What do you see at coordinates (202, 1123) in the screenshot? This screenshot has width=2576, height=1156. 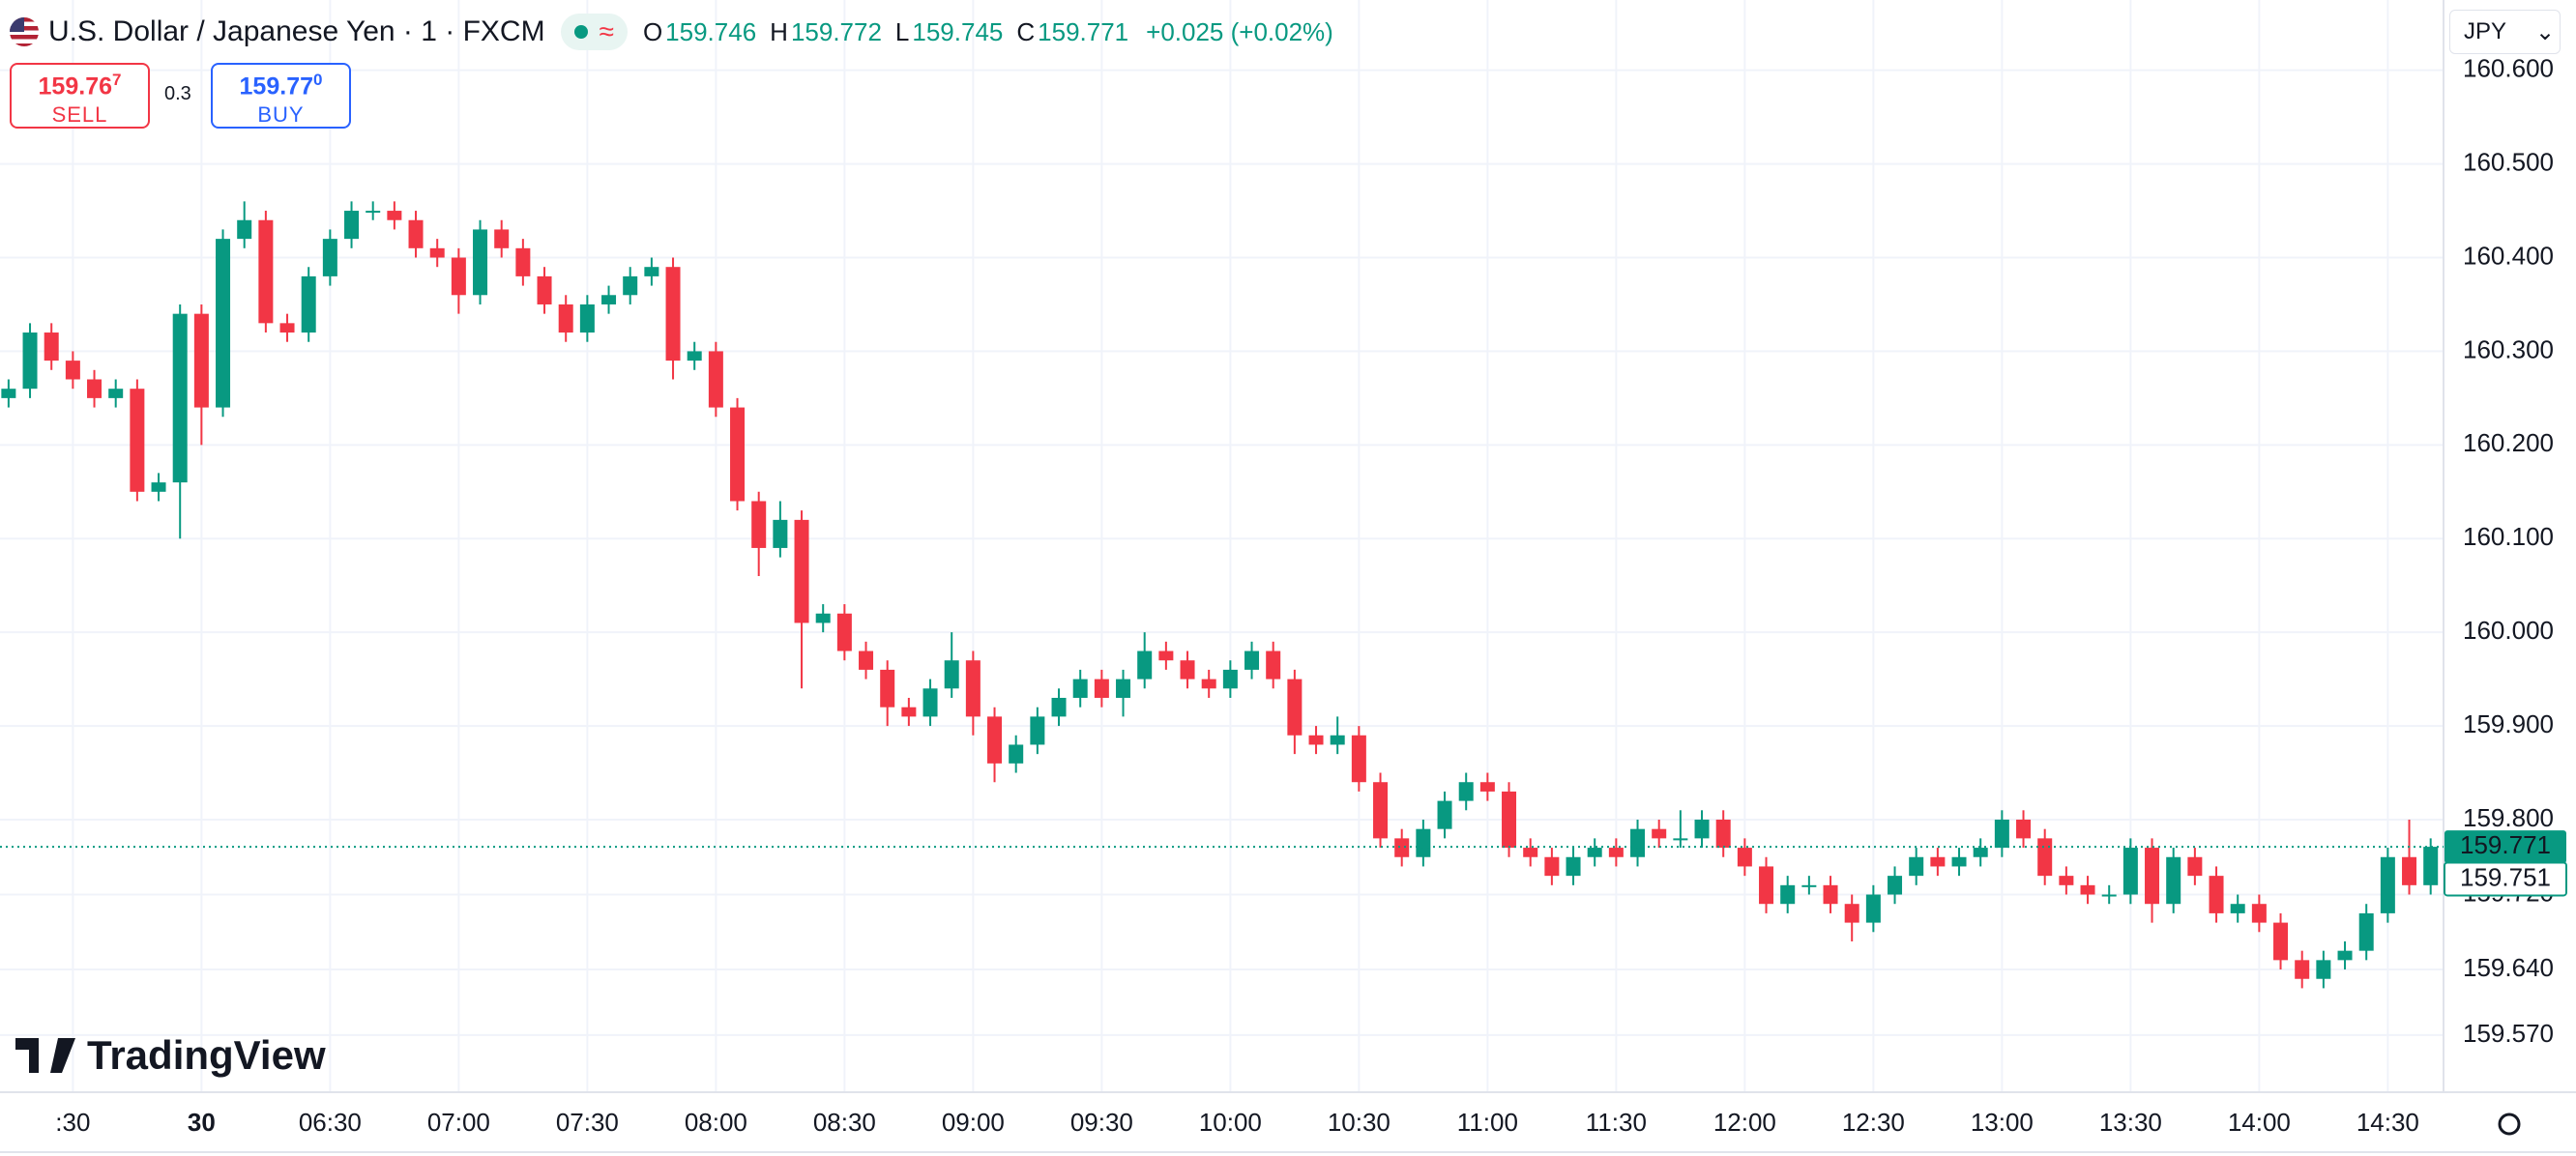 I see `x-tick-label: 30` at bounding box center [202, 1123].